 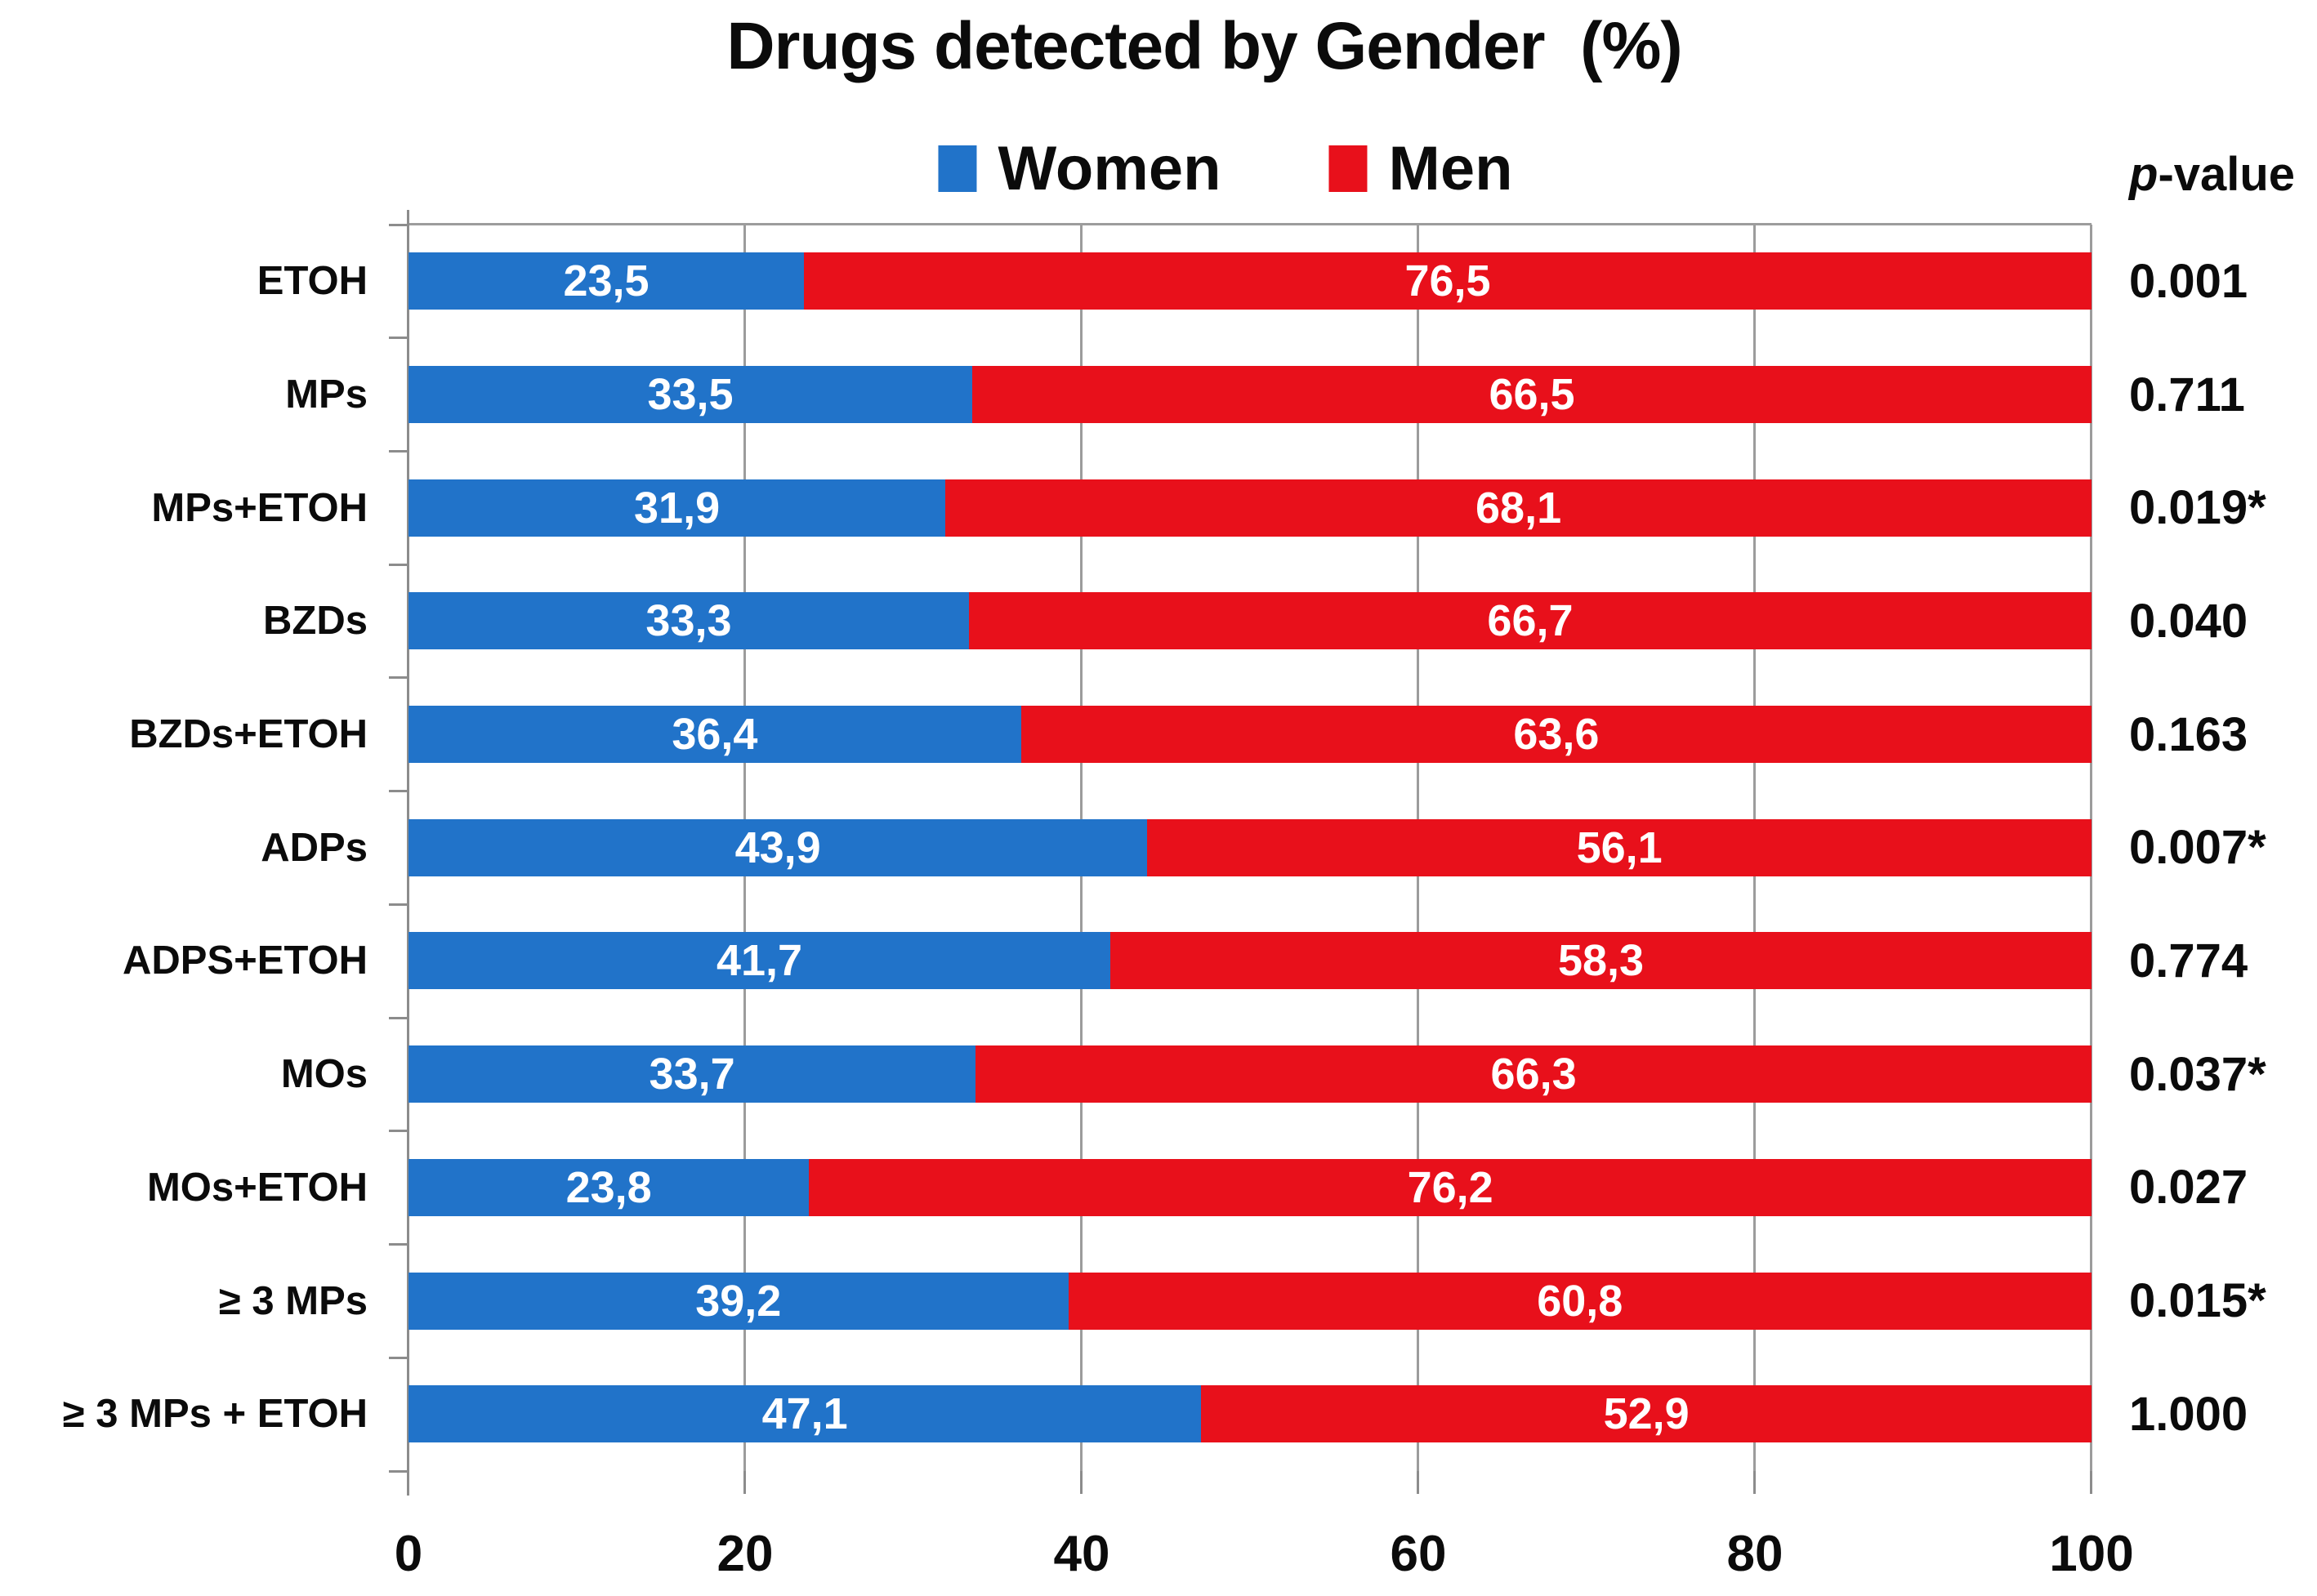 I want to click on bar-row: BZDs+ETOH 36,4 63,6 0.163, so click(x=1158, y=734).